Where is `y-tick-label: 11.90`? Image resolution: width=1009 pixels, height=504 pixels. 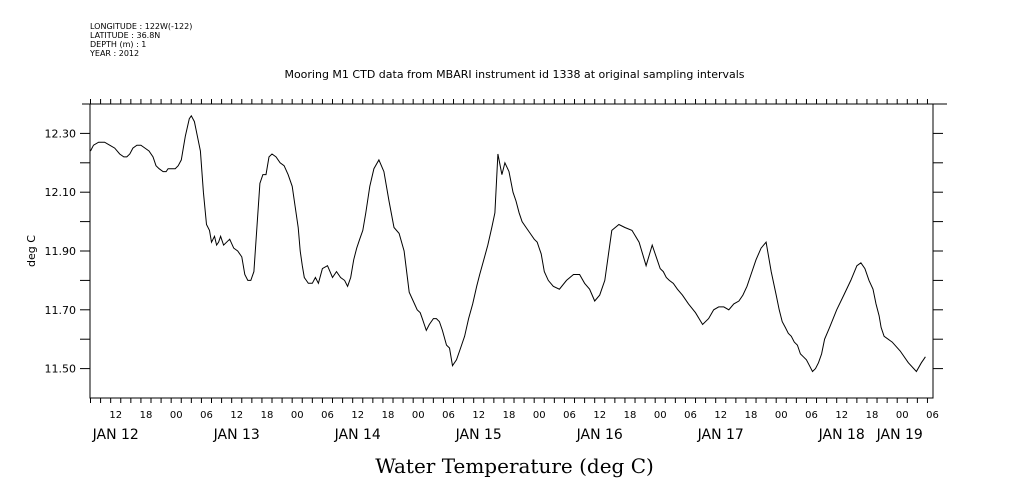 y-tick-label: 11.90 is located at coordinates (61, 251).